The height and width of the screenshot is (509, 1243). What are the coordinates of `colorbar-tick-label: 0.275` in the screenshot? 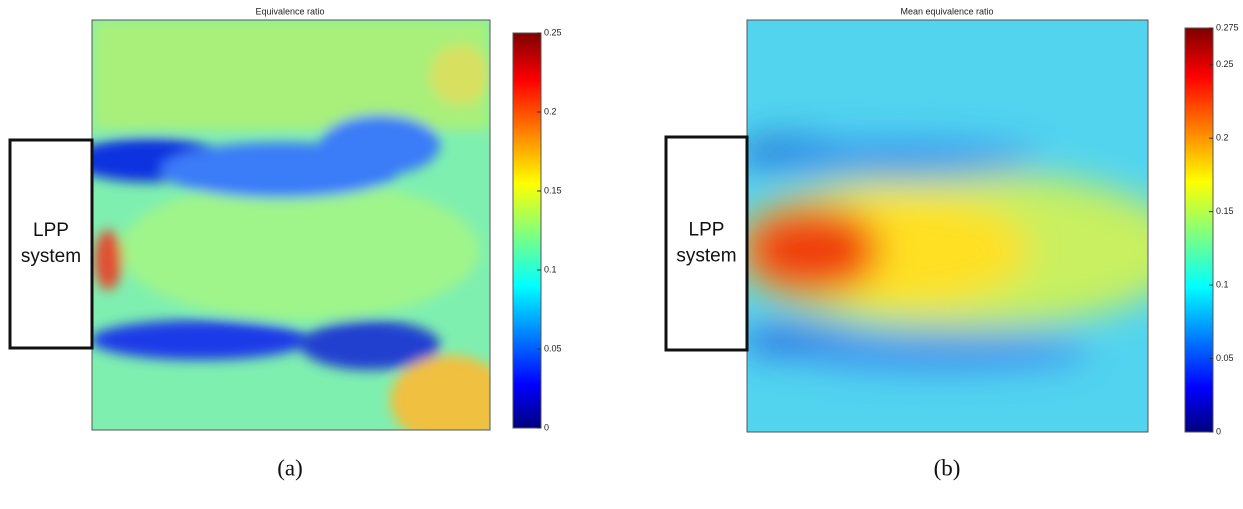 It's located at (1227, 27).